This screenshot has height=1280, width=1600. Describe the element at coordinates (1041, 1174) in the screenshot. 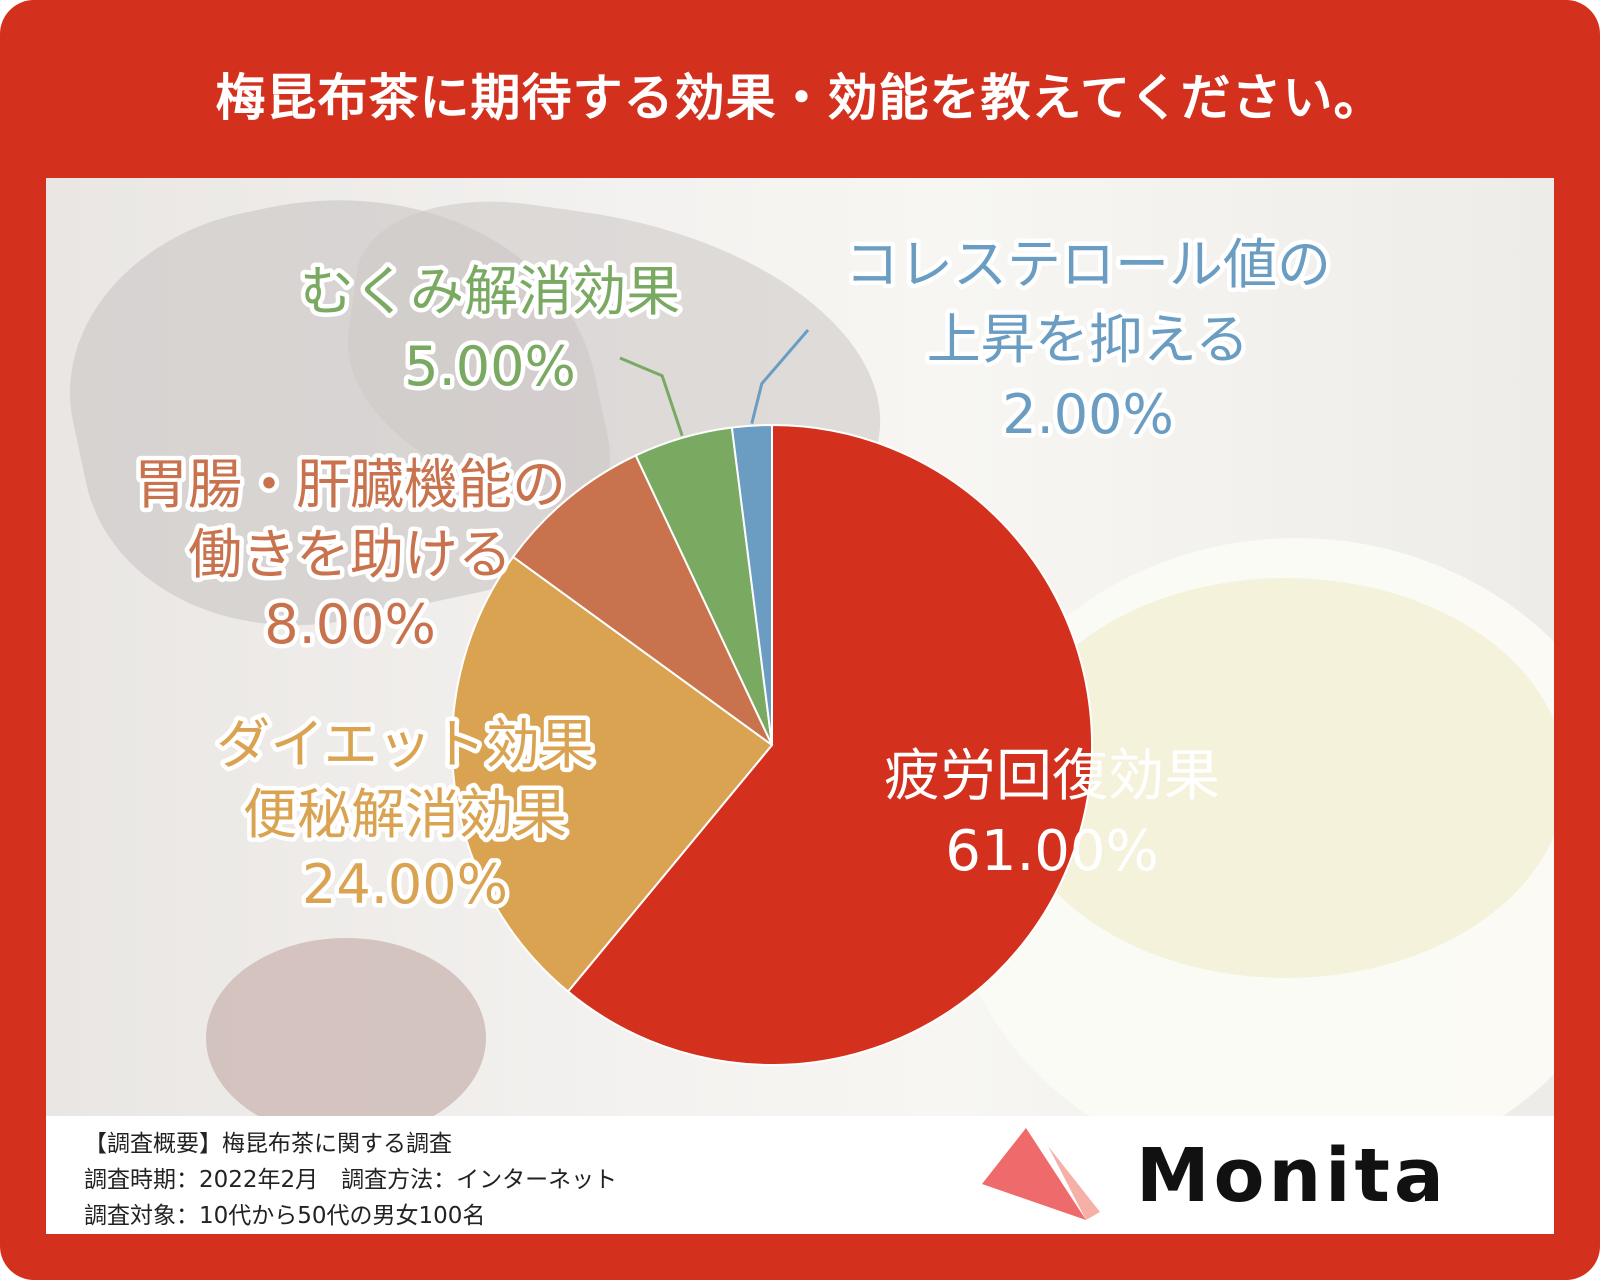

I see `monita-logo-icon` at that location.